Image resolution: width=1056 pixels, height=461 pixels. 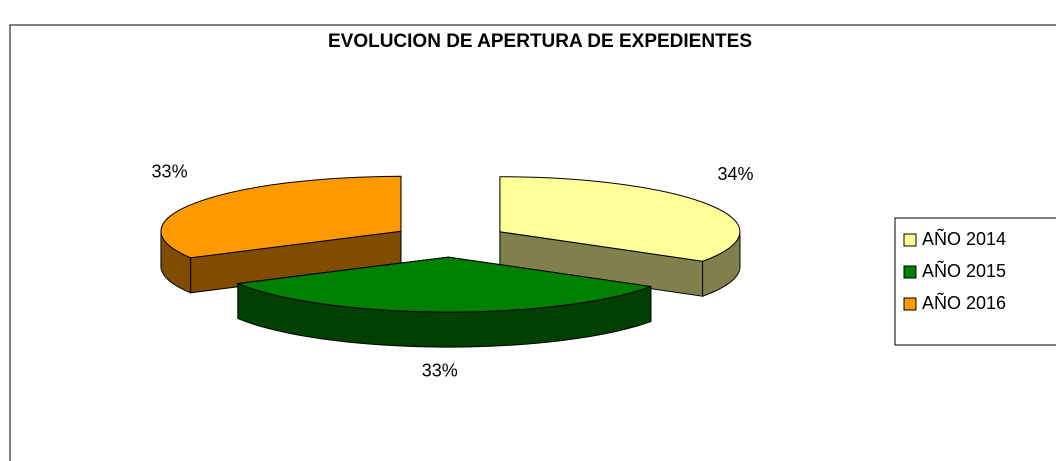 What do you see at coordinates (964, 302) in the screenshot?
I see `legend-label: AÑO 2016` at bounding box center [964, 302].